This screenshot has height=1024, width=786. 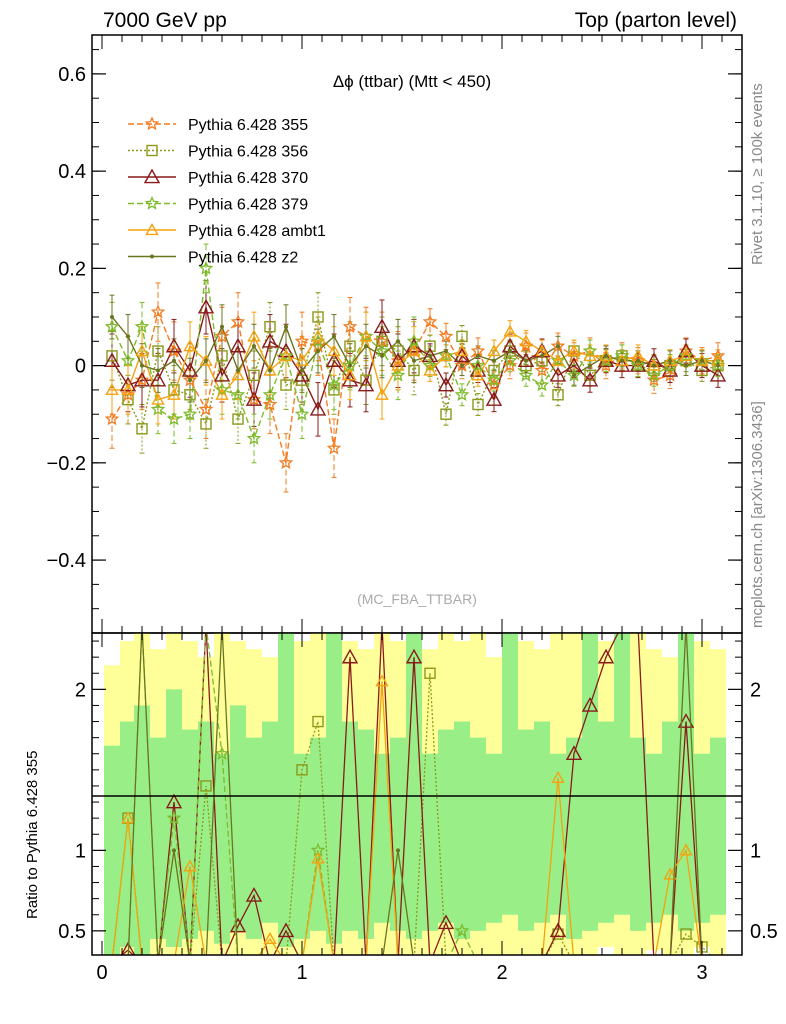 I want to click on ratio-y-tick-label: 2, so click(x=80, y=690).